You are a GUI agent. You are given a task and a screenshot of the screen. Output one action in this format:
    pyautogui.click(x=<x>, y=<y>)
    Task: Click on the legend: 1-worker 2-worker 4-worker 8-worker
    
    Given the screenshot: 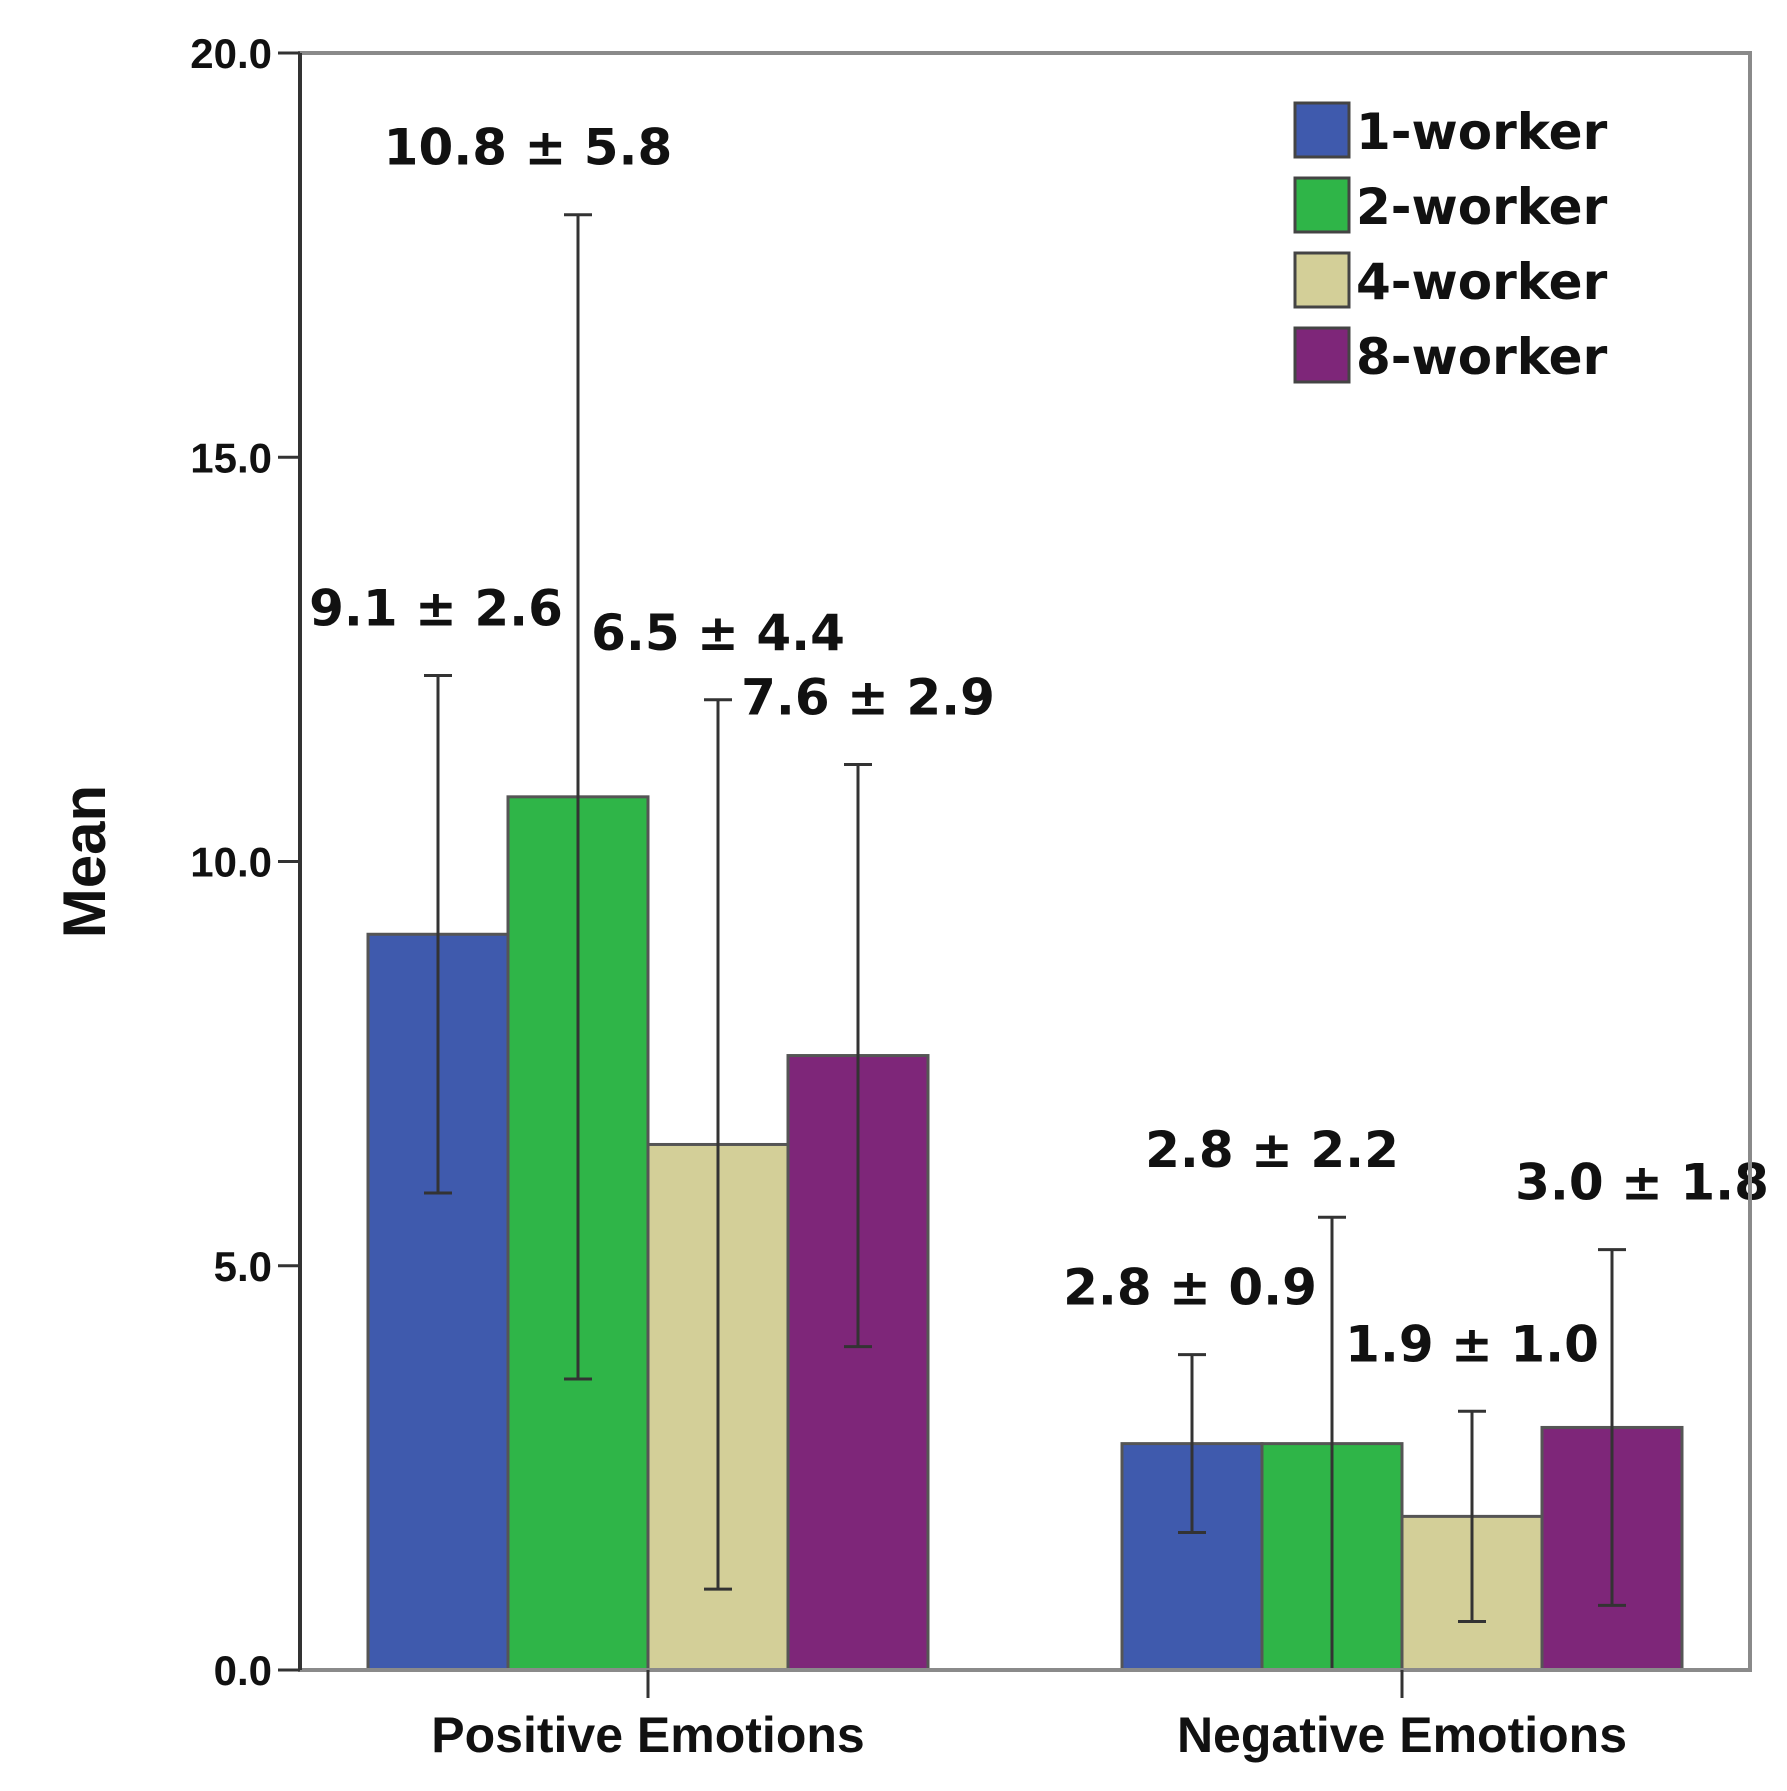 What is the action you would take?
    pyautogui.click(x=1450, y=243)
    